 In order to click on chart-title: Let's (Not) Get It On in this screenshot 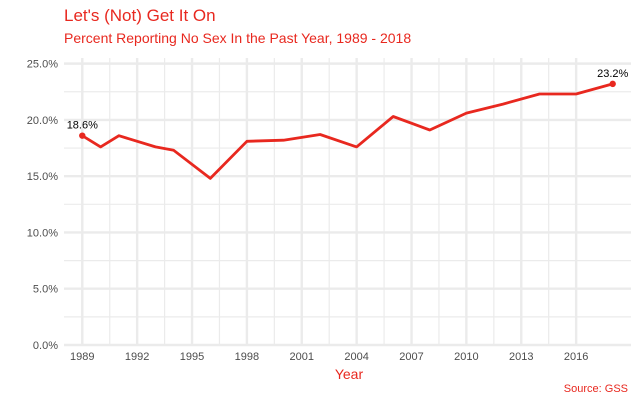, I will do `click(140, 15)`.